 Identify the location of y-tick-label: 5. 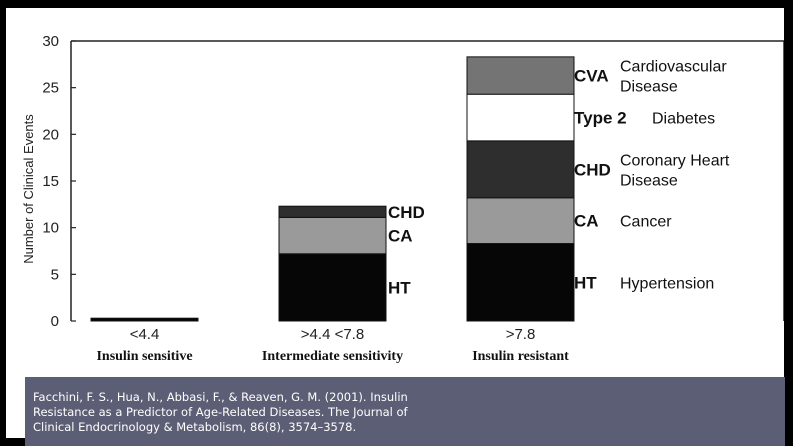
(55, 274).